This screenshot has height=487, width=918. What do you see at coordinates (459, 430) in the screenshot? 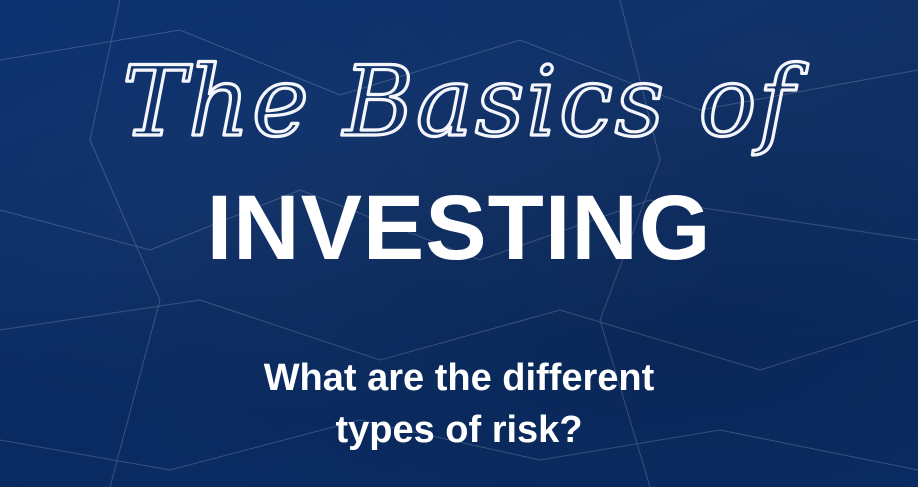
I see `question-line-2: types of risk?` at bounding box center [459, 430].